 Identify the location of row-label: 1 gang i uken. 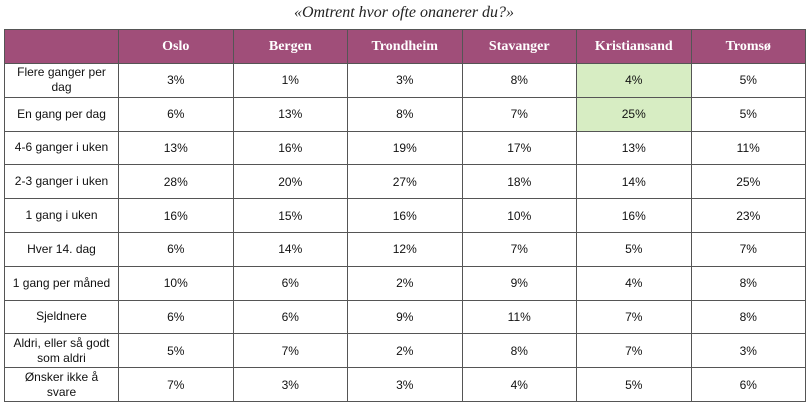
(61, 215).